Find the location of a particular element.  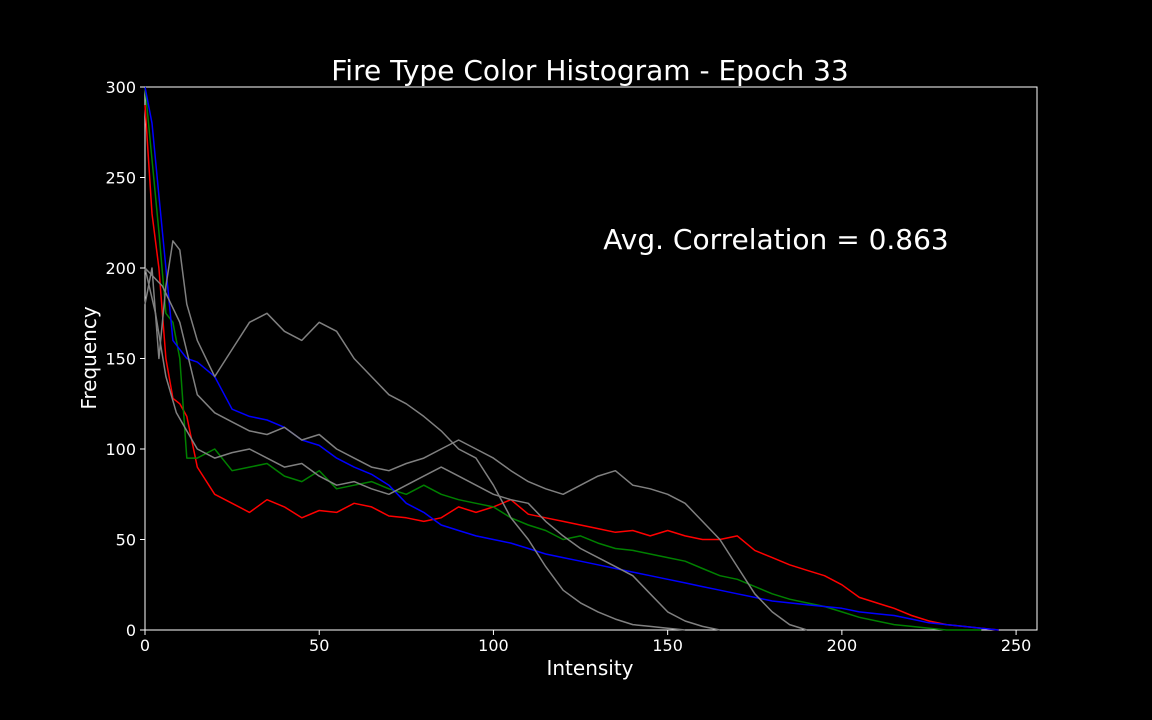

y-tick-label: 50 is located at coordinates (126, 540).